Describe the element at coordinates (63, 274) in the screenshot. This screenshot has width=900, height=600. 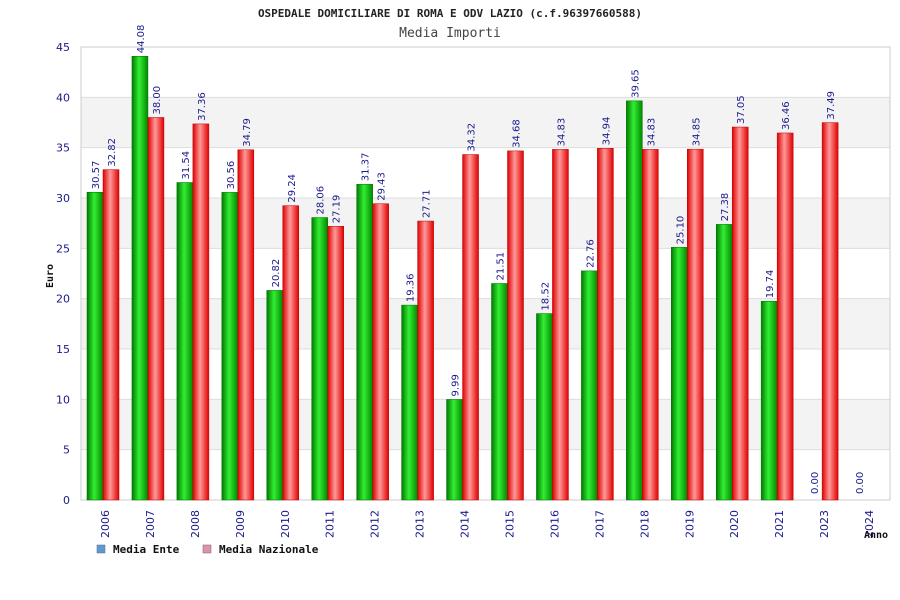
I see `y-axis-ticks: 0 5 10 15 20 25 30 35 40 45` at that location.